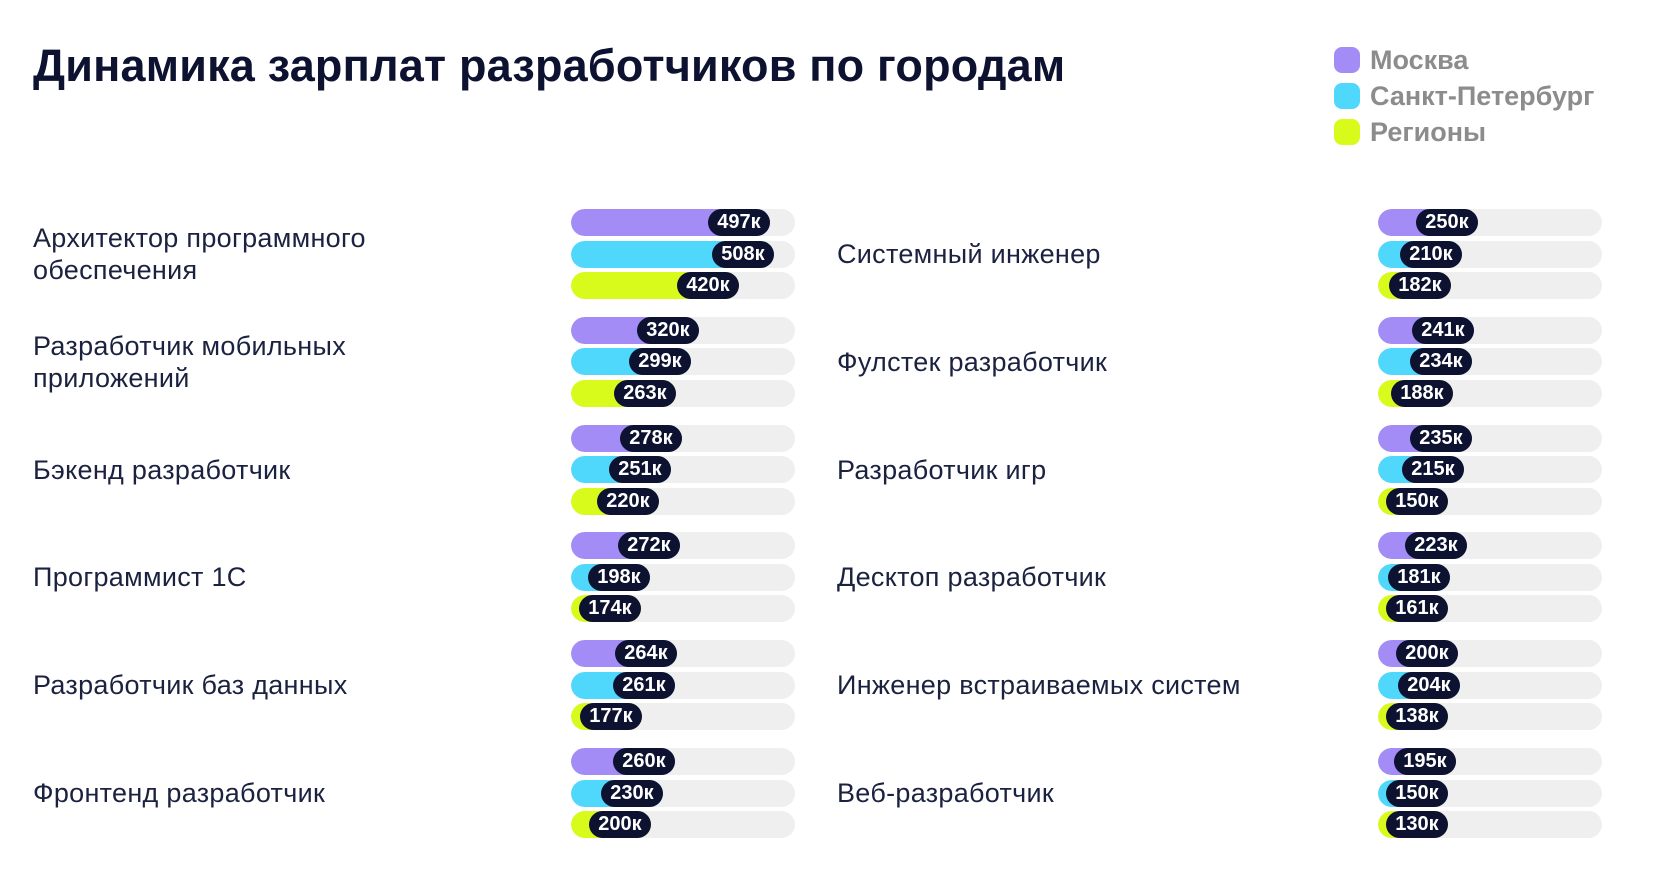 This screenshot has height=887, width=1670. Describe the element at coordinates (1490, 285) in the screenshot. I see `bar-track-regions: 182к` at that location.